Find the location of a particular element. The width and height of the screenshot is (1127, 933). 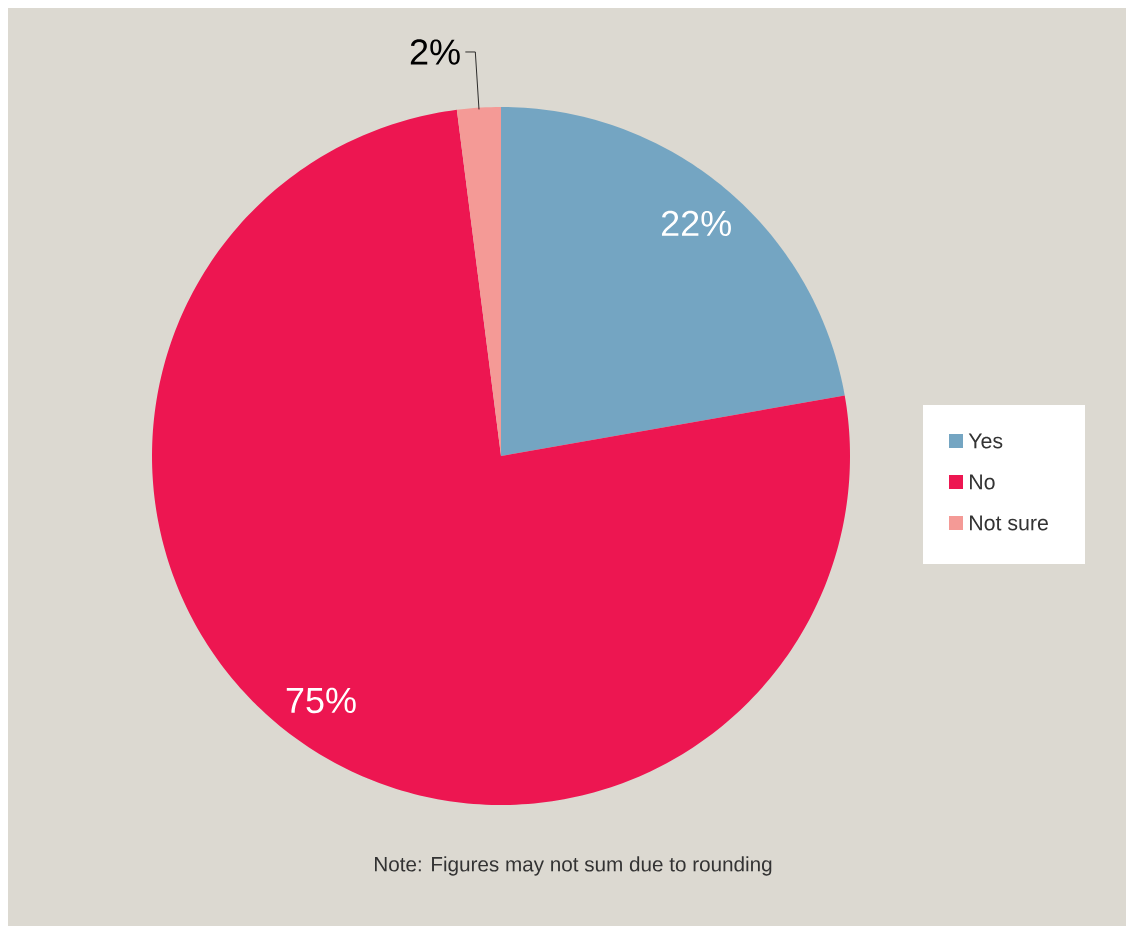

data-label: 22% is located at coordinates (696, 223).